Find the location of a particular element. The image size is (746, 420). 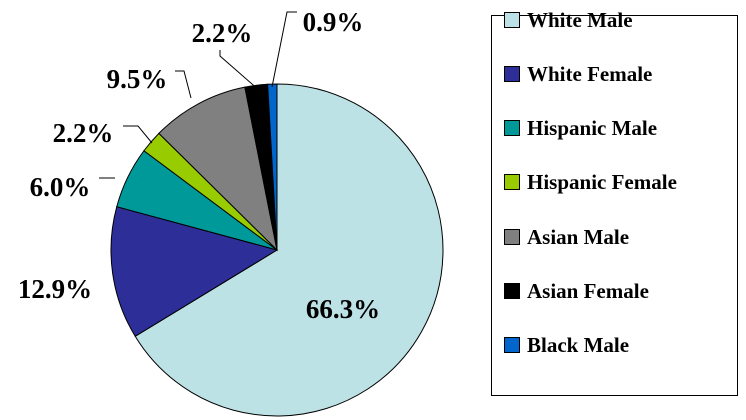

legend-label: Black Male is located at coordinates (578, 344).